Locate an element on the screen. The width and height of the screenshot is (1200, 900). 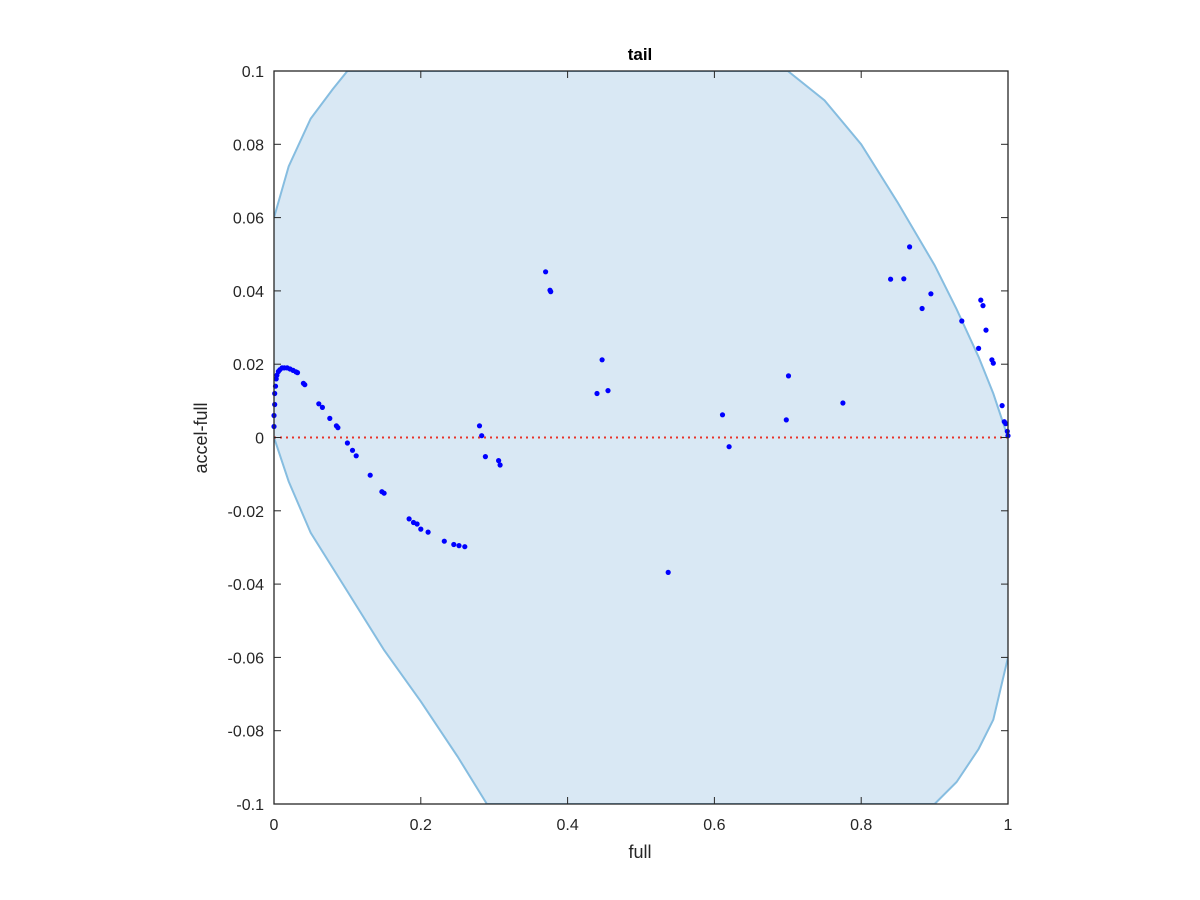
y-axis-label: accel-full is located at coordinates (201, 437).